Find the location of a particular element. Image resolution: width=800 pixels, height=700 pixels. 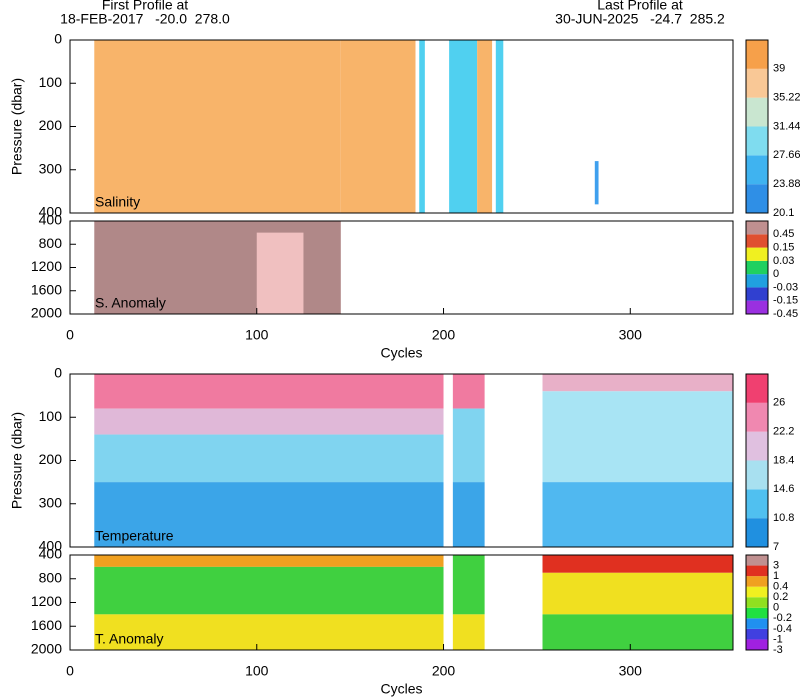

y-tick-label: 300 is located at coordinates (51, 168).